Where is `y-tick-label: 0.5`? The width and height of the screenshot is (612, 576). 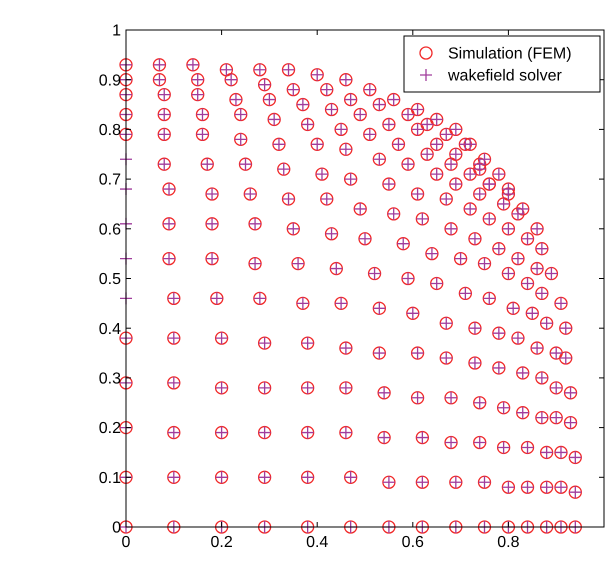 y-tick-label: 0.5 is located at coordinates (110, 279).